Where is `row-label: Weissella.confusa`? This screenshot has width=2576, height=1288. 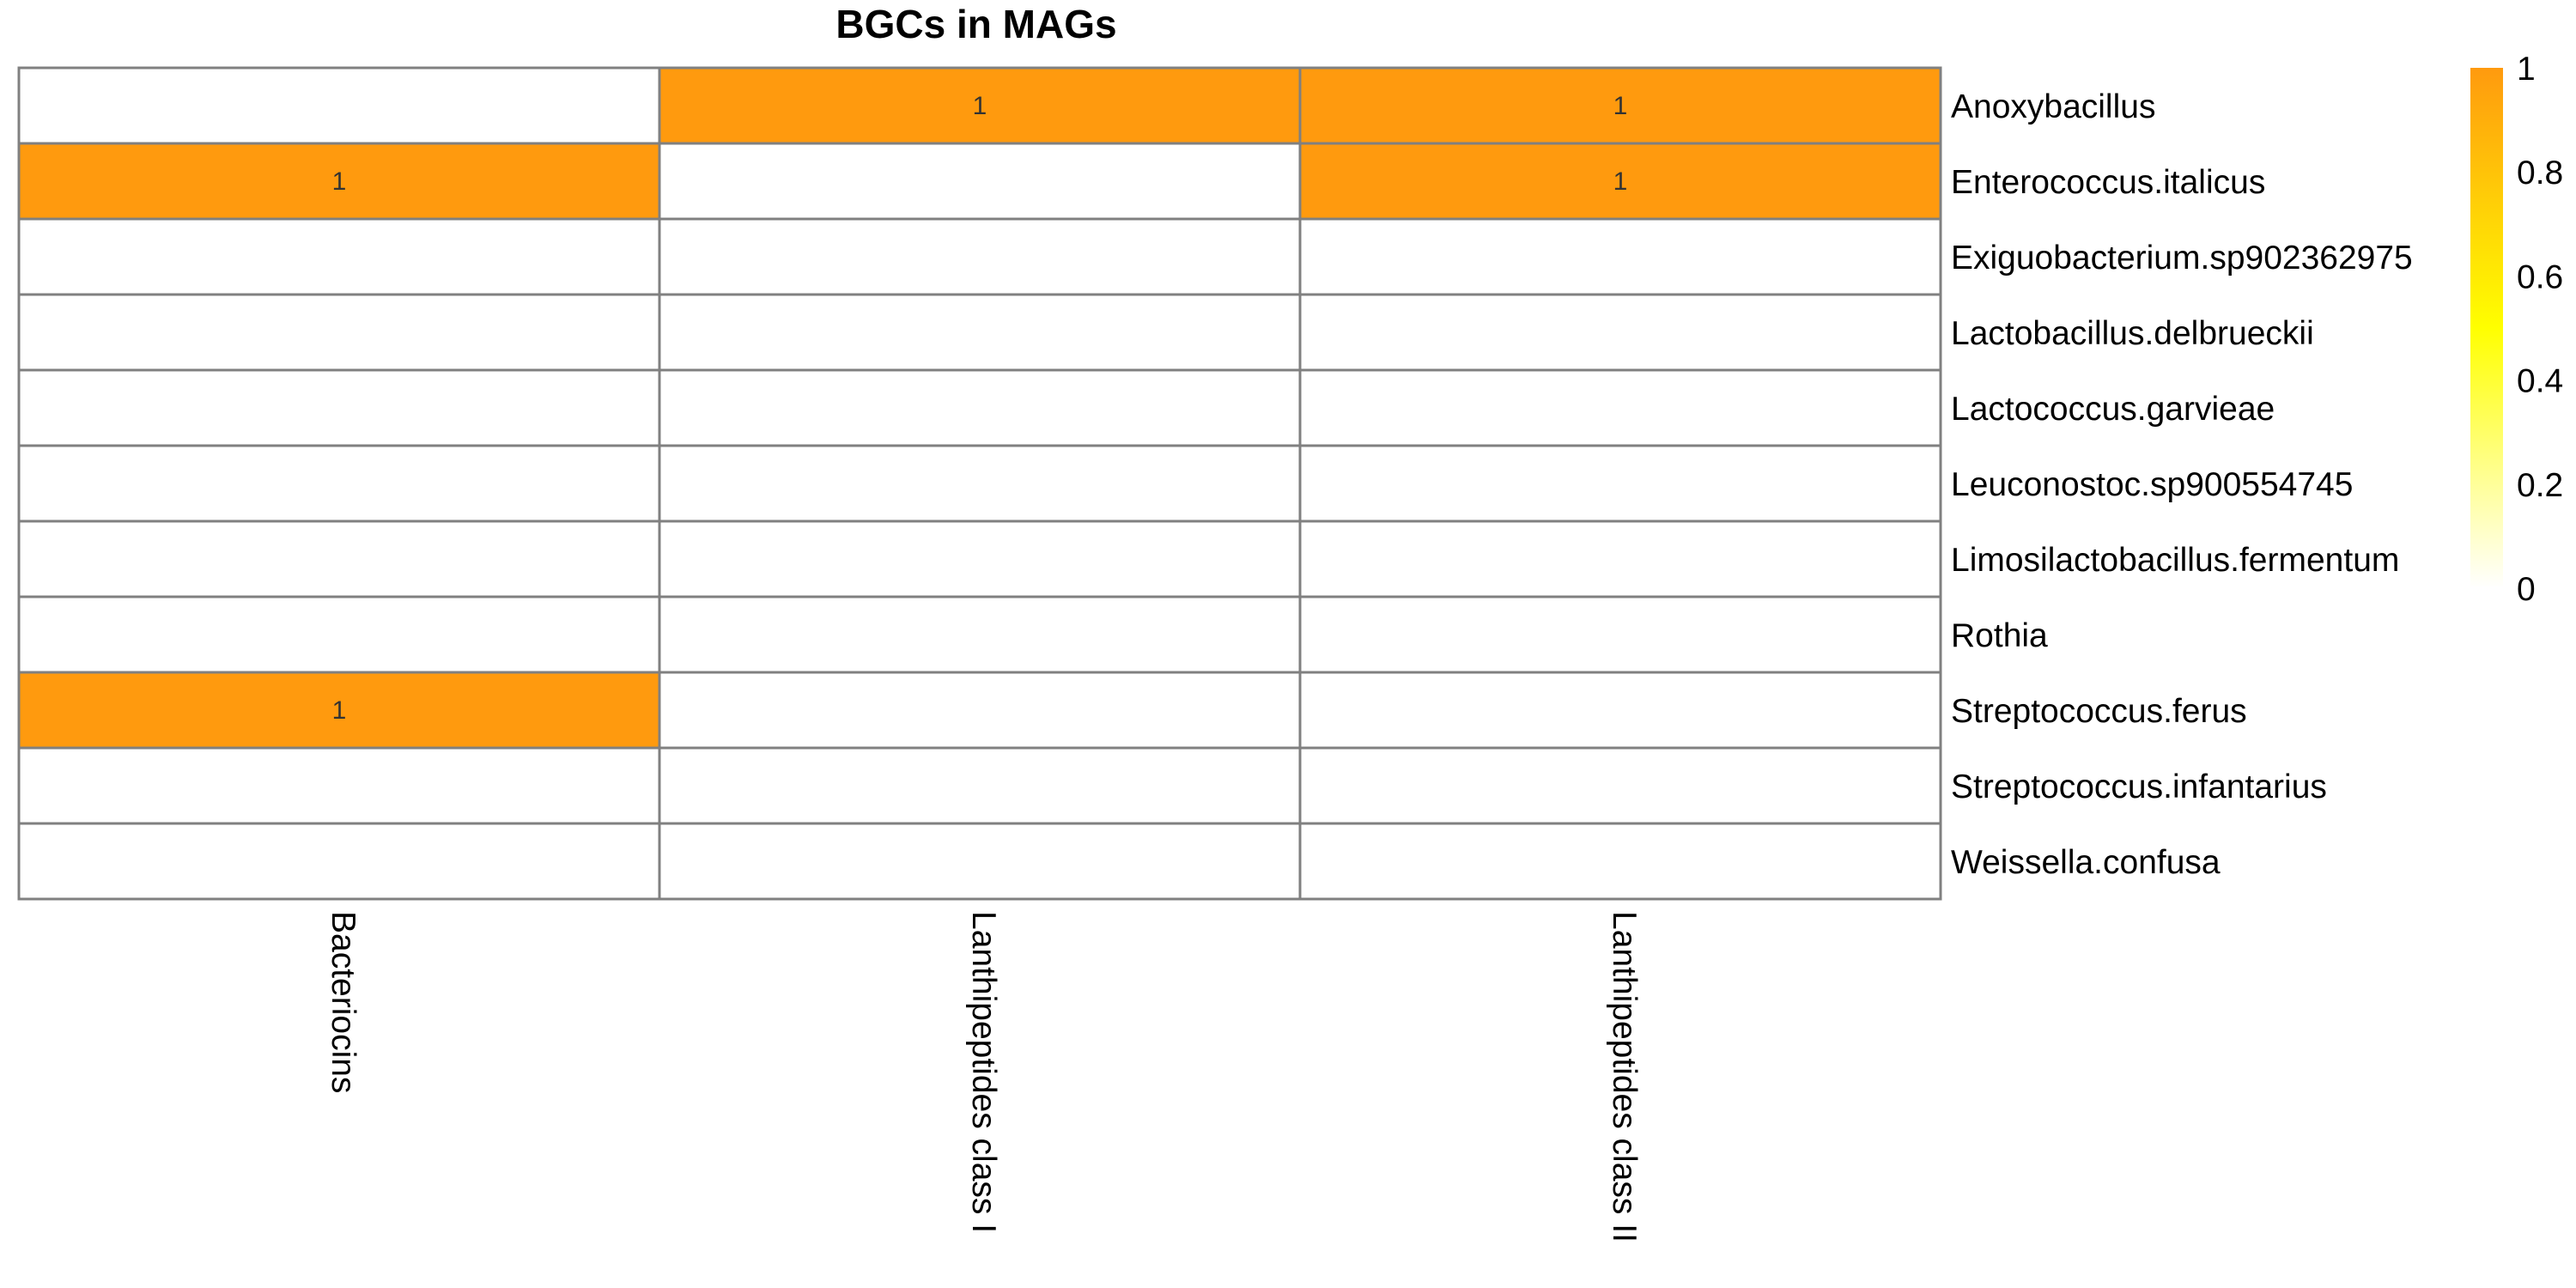 row-label: Weissella.confusa is located at coordinates (2086, 863).